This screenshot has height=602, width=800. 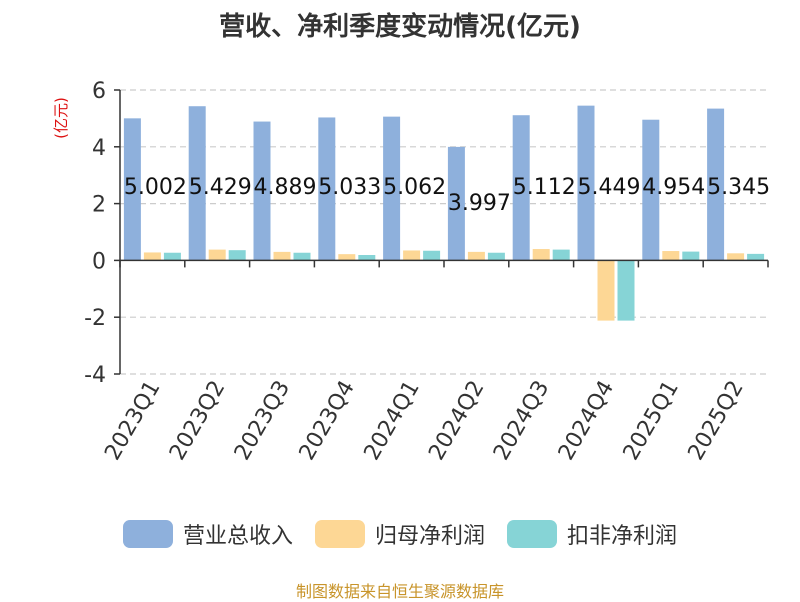 I want to click on y-tick-label: 2, so click(x=99, y=205).